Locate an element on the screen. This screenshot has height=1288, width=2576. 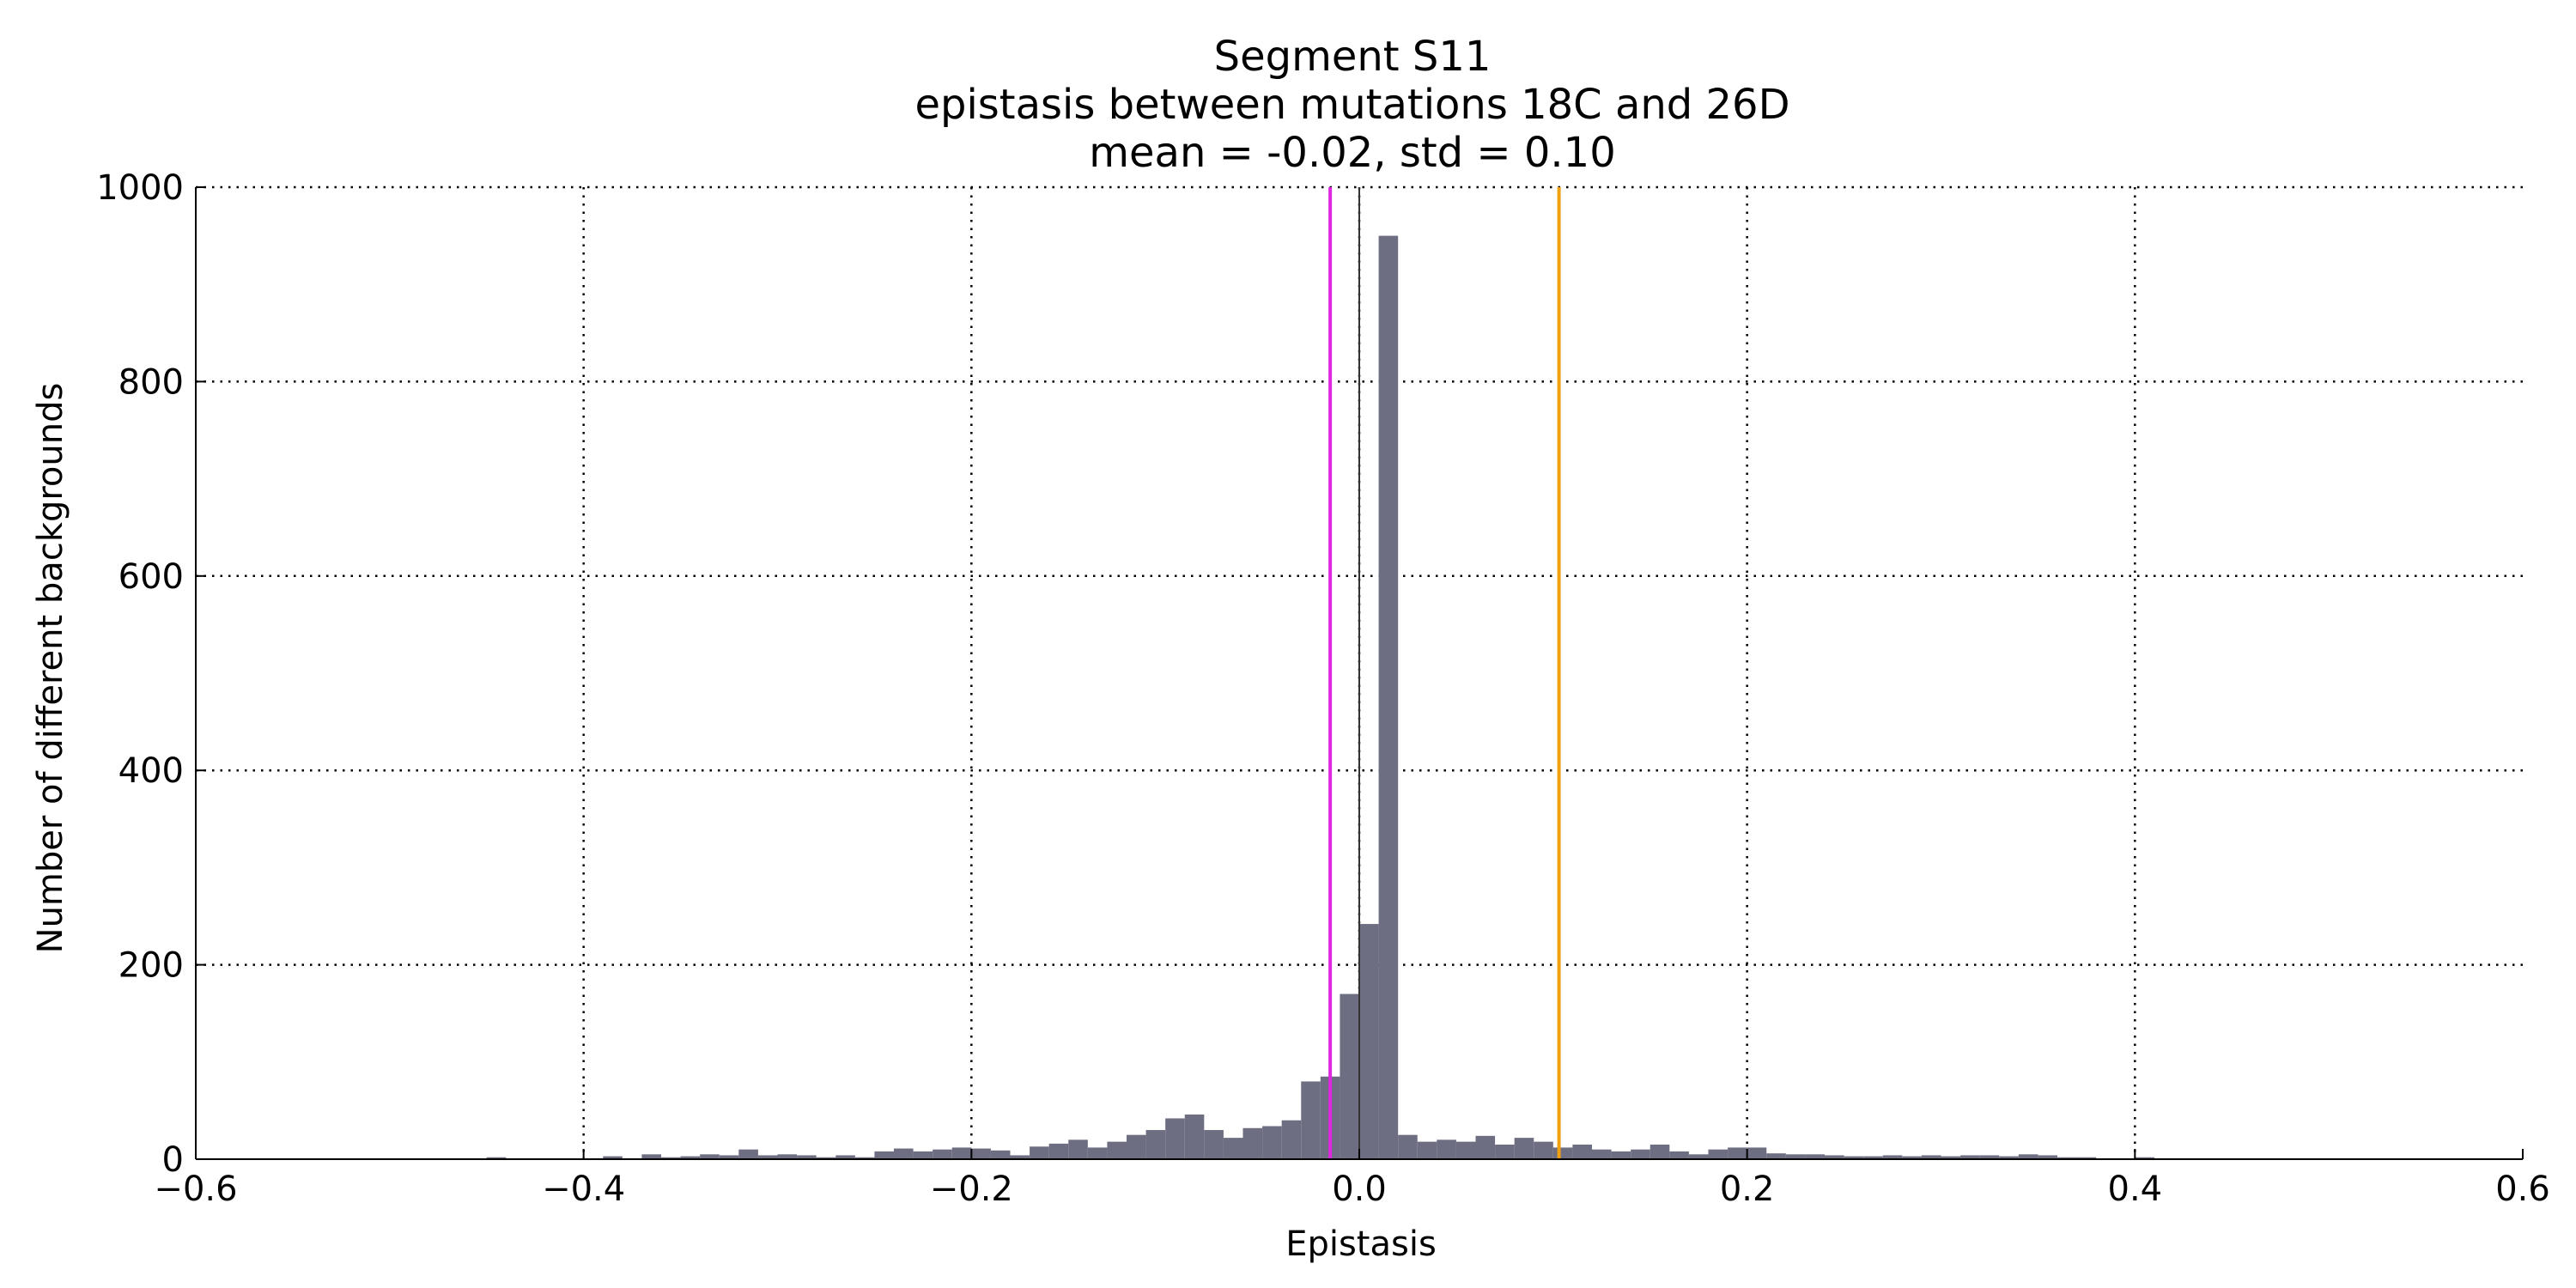
y-axis-ticks: 0 200 400 600 800 1000 is located at coordinates (151, 674).